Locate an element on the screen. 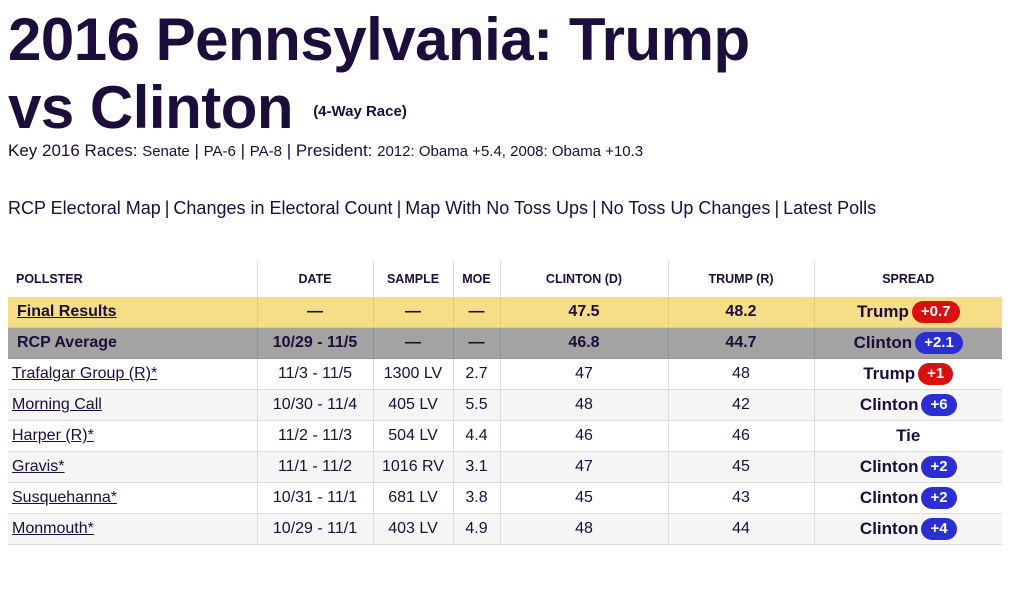  spread-cell: Tie is located at coordinates (908, 436).